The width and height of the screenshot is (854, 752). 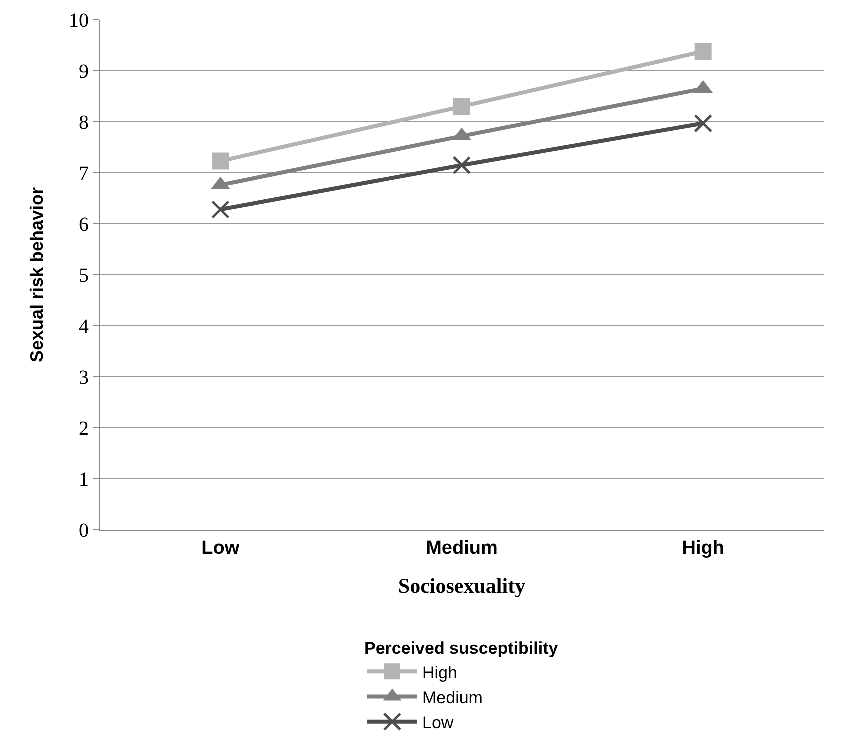 I want to click on y-tick-label: 9, so click(x=84, y=72).